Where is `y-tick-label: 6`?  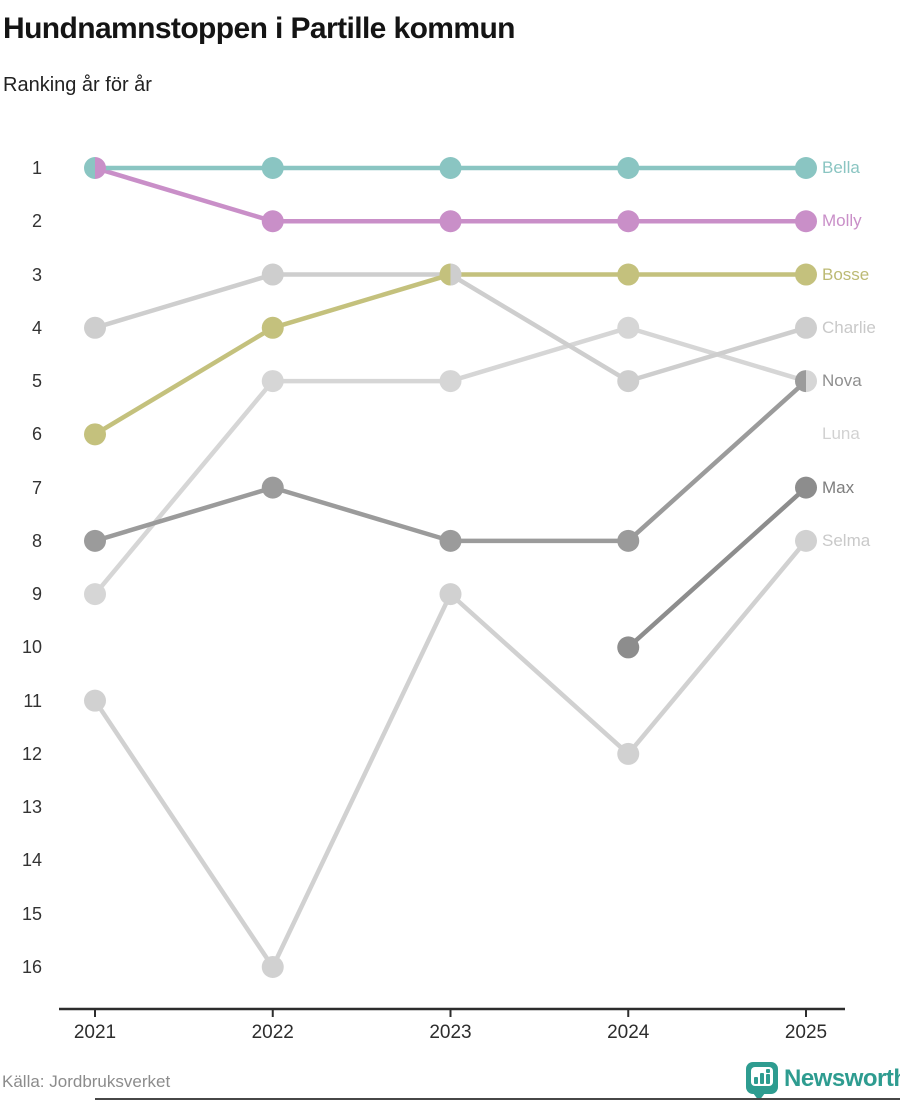 y-tick-label: 6 is located at coordinates (36, 434).